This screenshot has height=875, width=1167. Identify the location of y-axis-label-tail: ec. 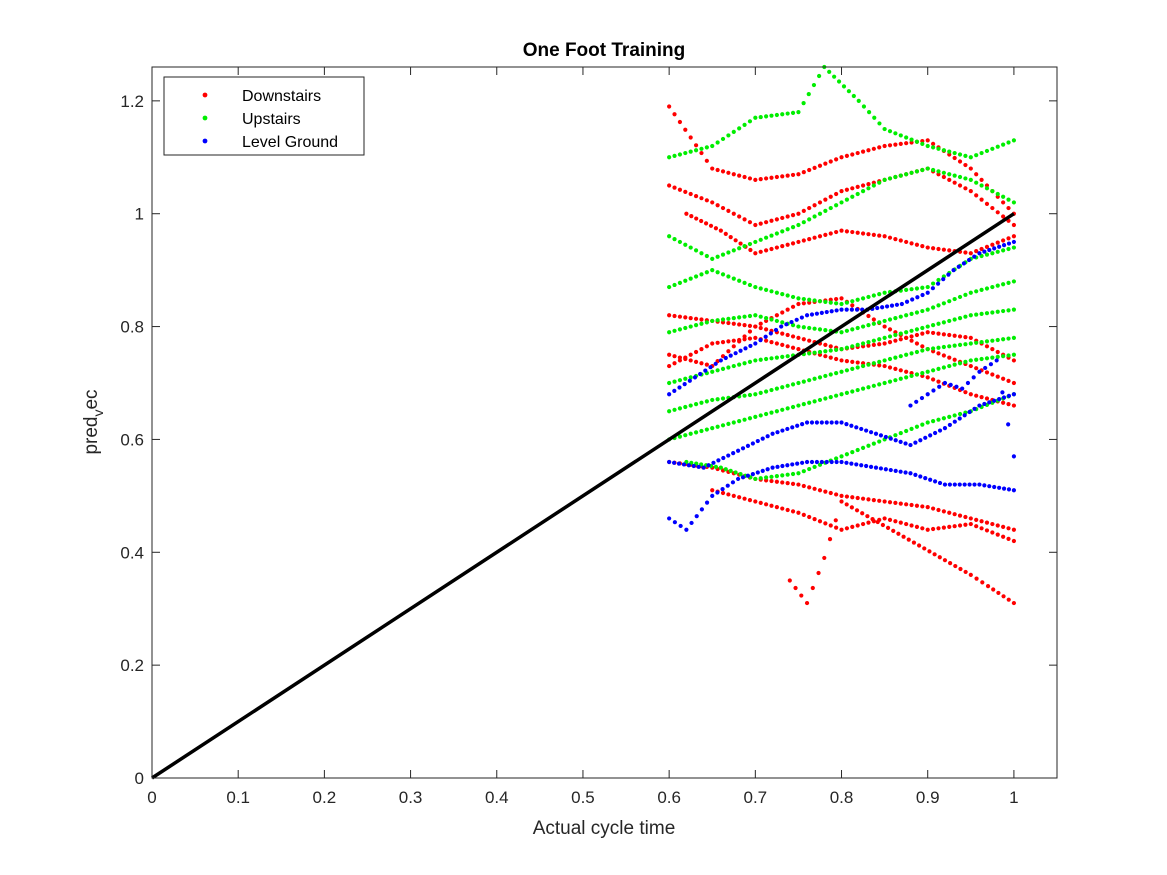
(91, 399).